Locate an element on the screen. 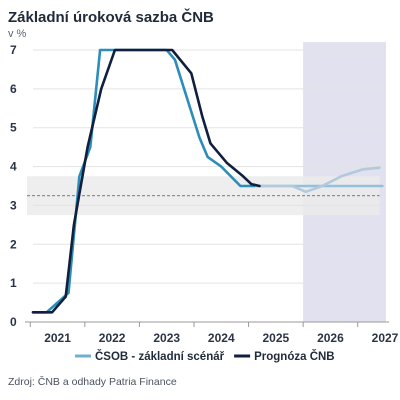  y-tick-label: 5 is located at coordinates (13, 128).